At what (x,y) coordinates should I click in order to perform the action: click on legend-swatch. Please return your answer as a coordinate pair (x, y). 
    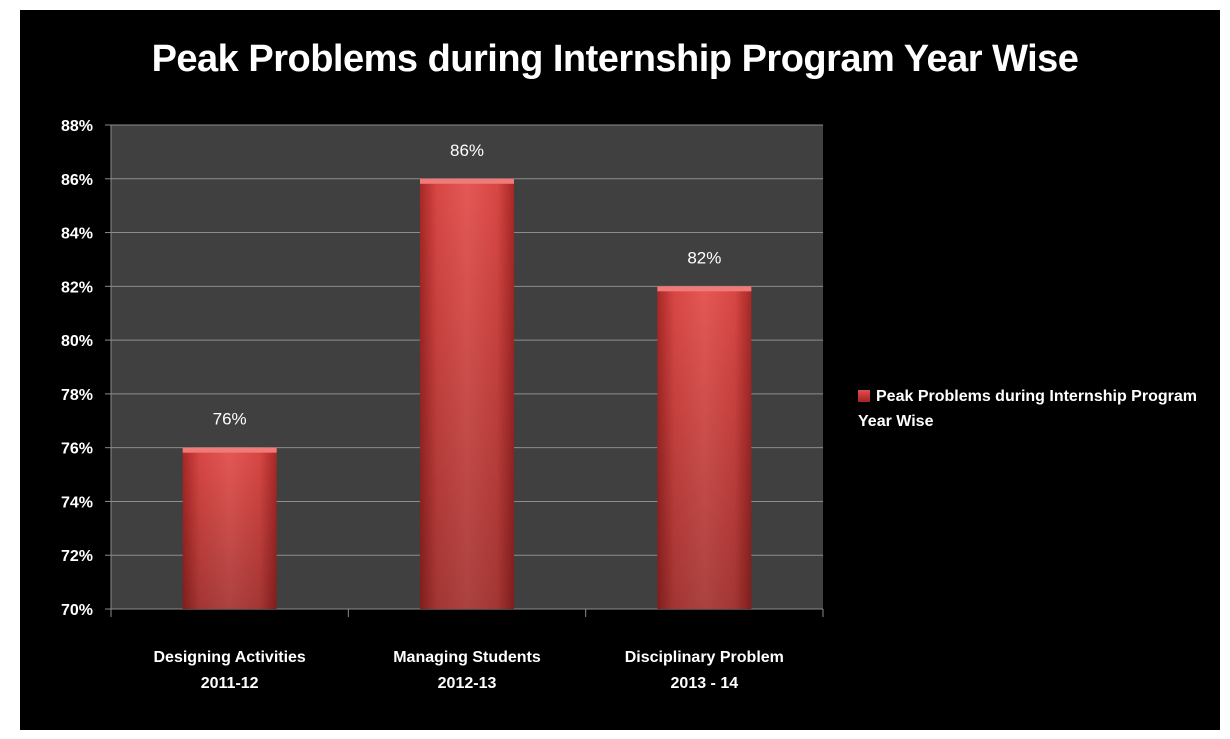
    Looking at the image, I should click on (864, 396).